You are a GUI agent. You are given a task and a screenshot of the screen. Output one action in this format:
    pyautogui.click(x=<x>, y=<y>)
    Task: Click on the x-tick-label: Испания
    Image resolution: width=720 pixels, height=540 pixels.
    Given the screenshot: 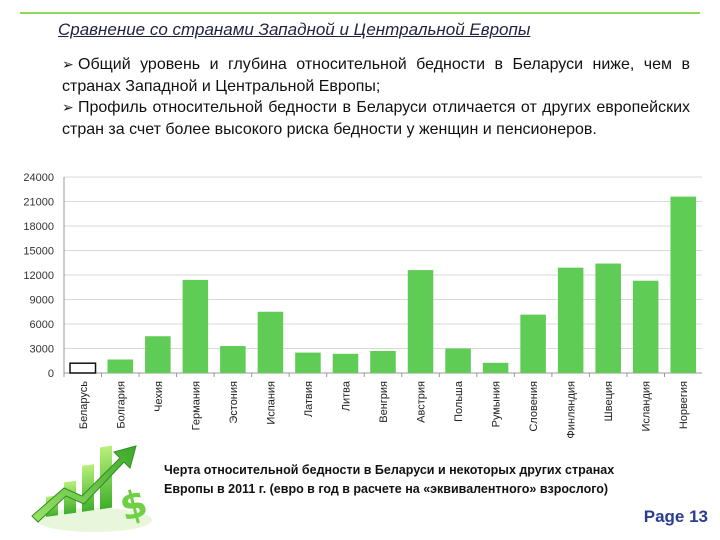 What is the action you would take?
    pyautogui.click(x=271, y=403)
    